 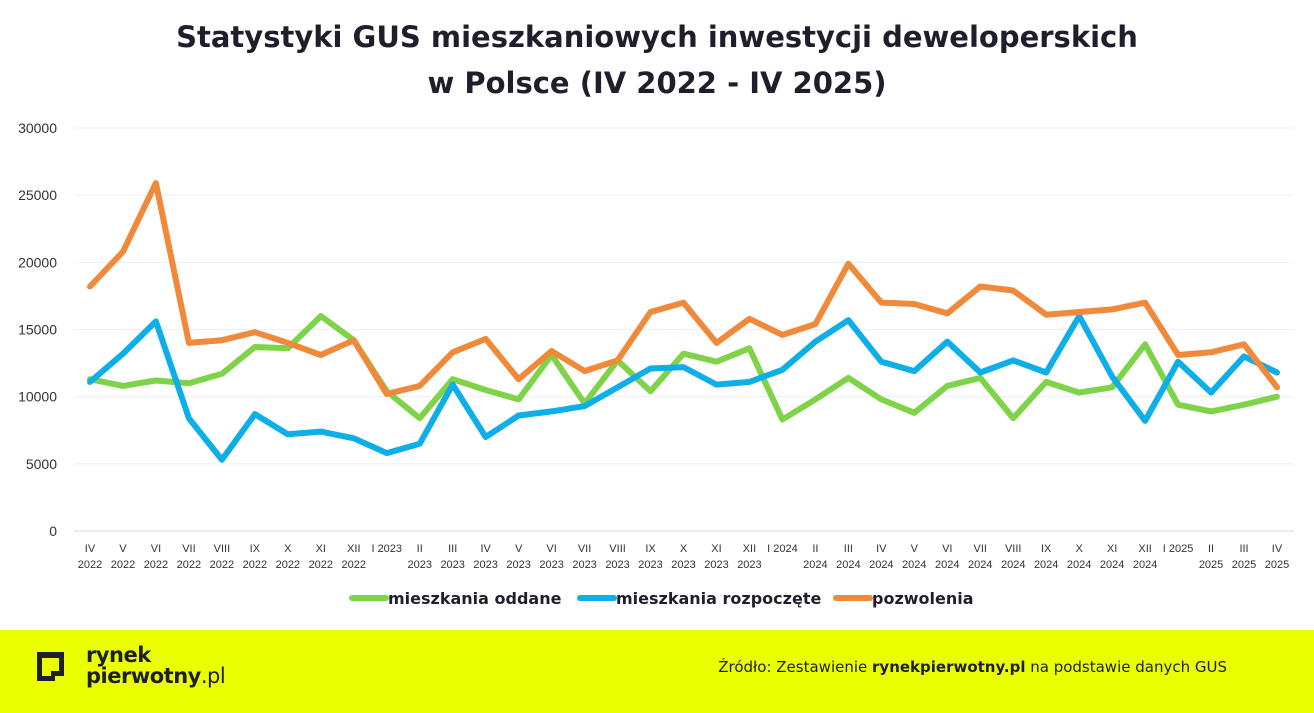 What do you see at coordinates (213, 676) in the screenshot?
I see `logo-suffix: .pl` at bounding box center [213, 676].